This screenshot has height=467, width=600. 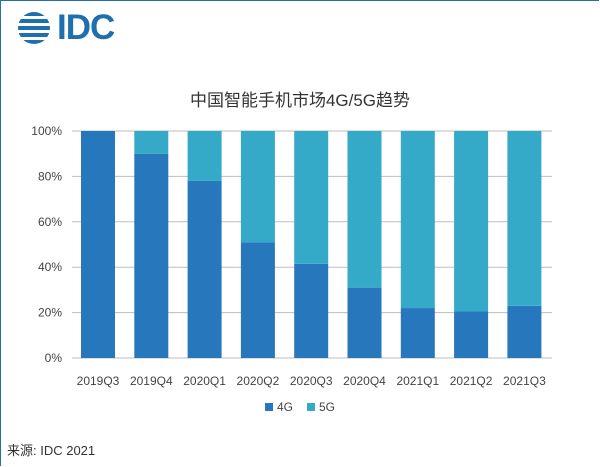 What do you see at coordinates (471, 221) in the screenshot?
I see `bar-5g-2021Q2` at bounding box center [471, 221].